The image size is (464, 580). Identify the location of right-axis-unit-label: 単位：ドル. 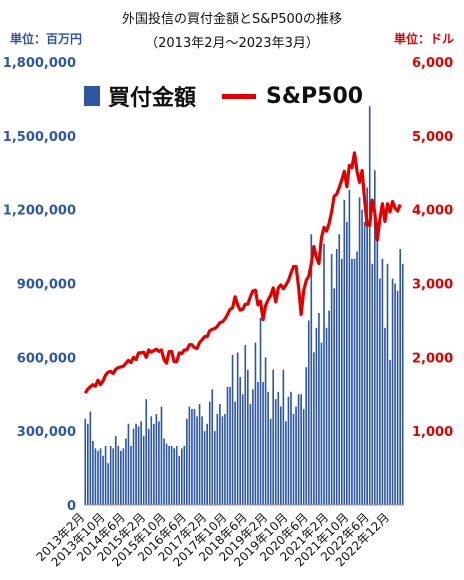
(423, 39).